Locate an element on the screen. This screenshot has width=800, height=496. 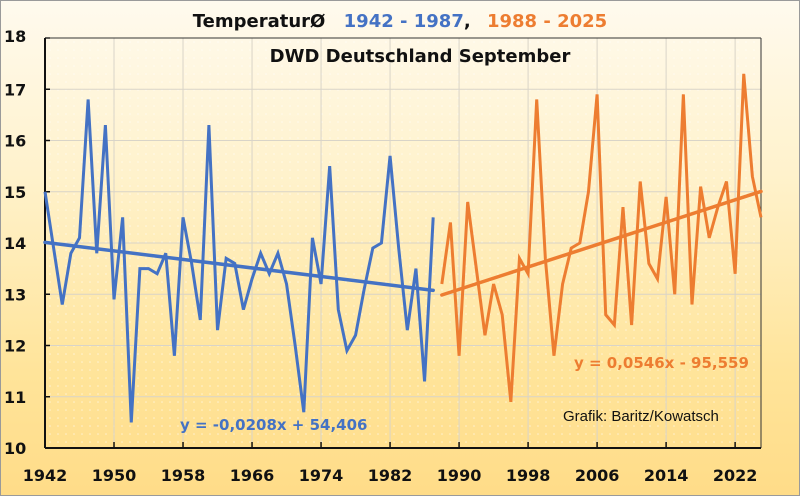
x-tick-label: 1966 is located at coordinates (252, 475).